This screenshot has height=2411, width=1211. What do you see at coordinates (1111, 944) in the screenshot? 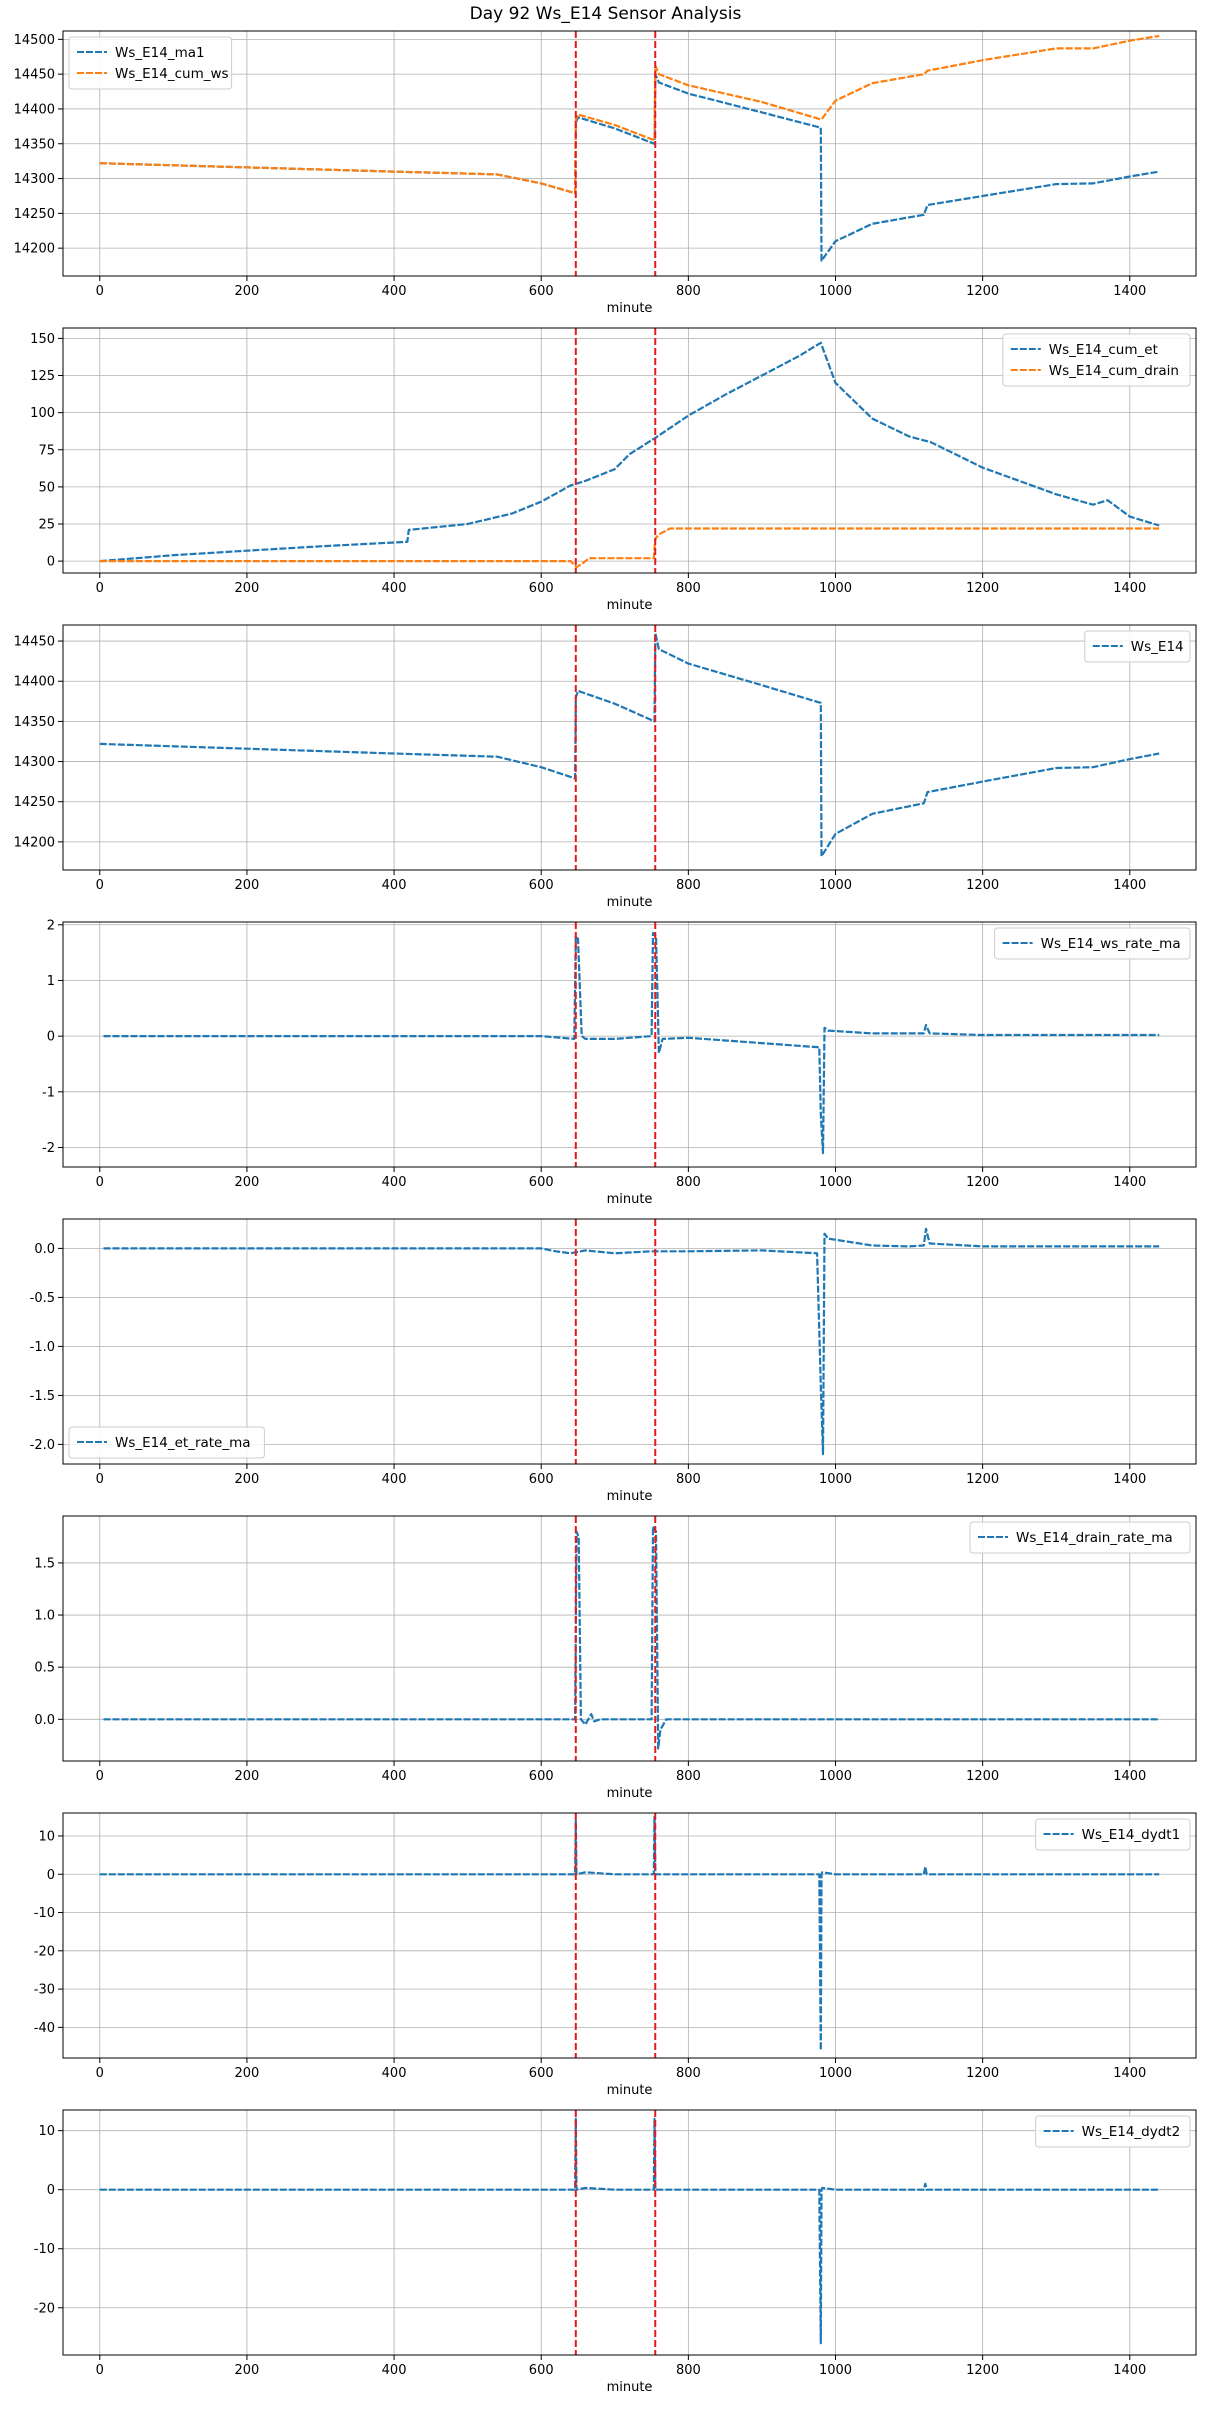
I see `legend-label: Ws_E14_ws_rate_ma` at bounding box center [1111, 944].